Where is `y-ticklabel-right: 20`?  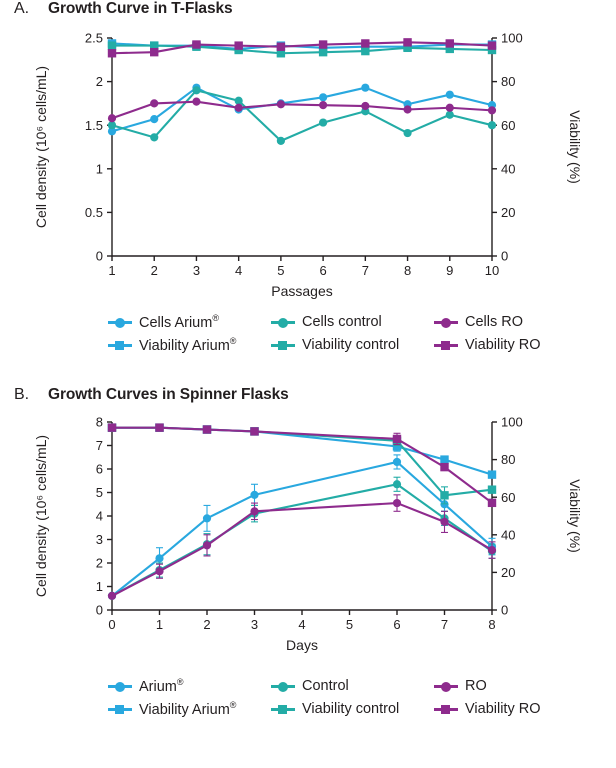 y-ticklabel-right: 20 is located at coordinates (508, 572).